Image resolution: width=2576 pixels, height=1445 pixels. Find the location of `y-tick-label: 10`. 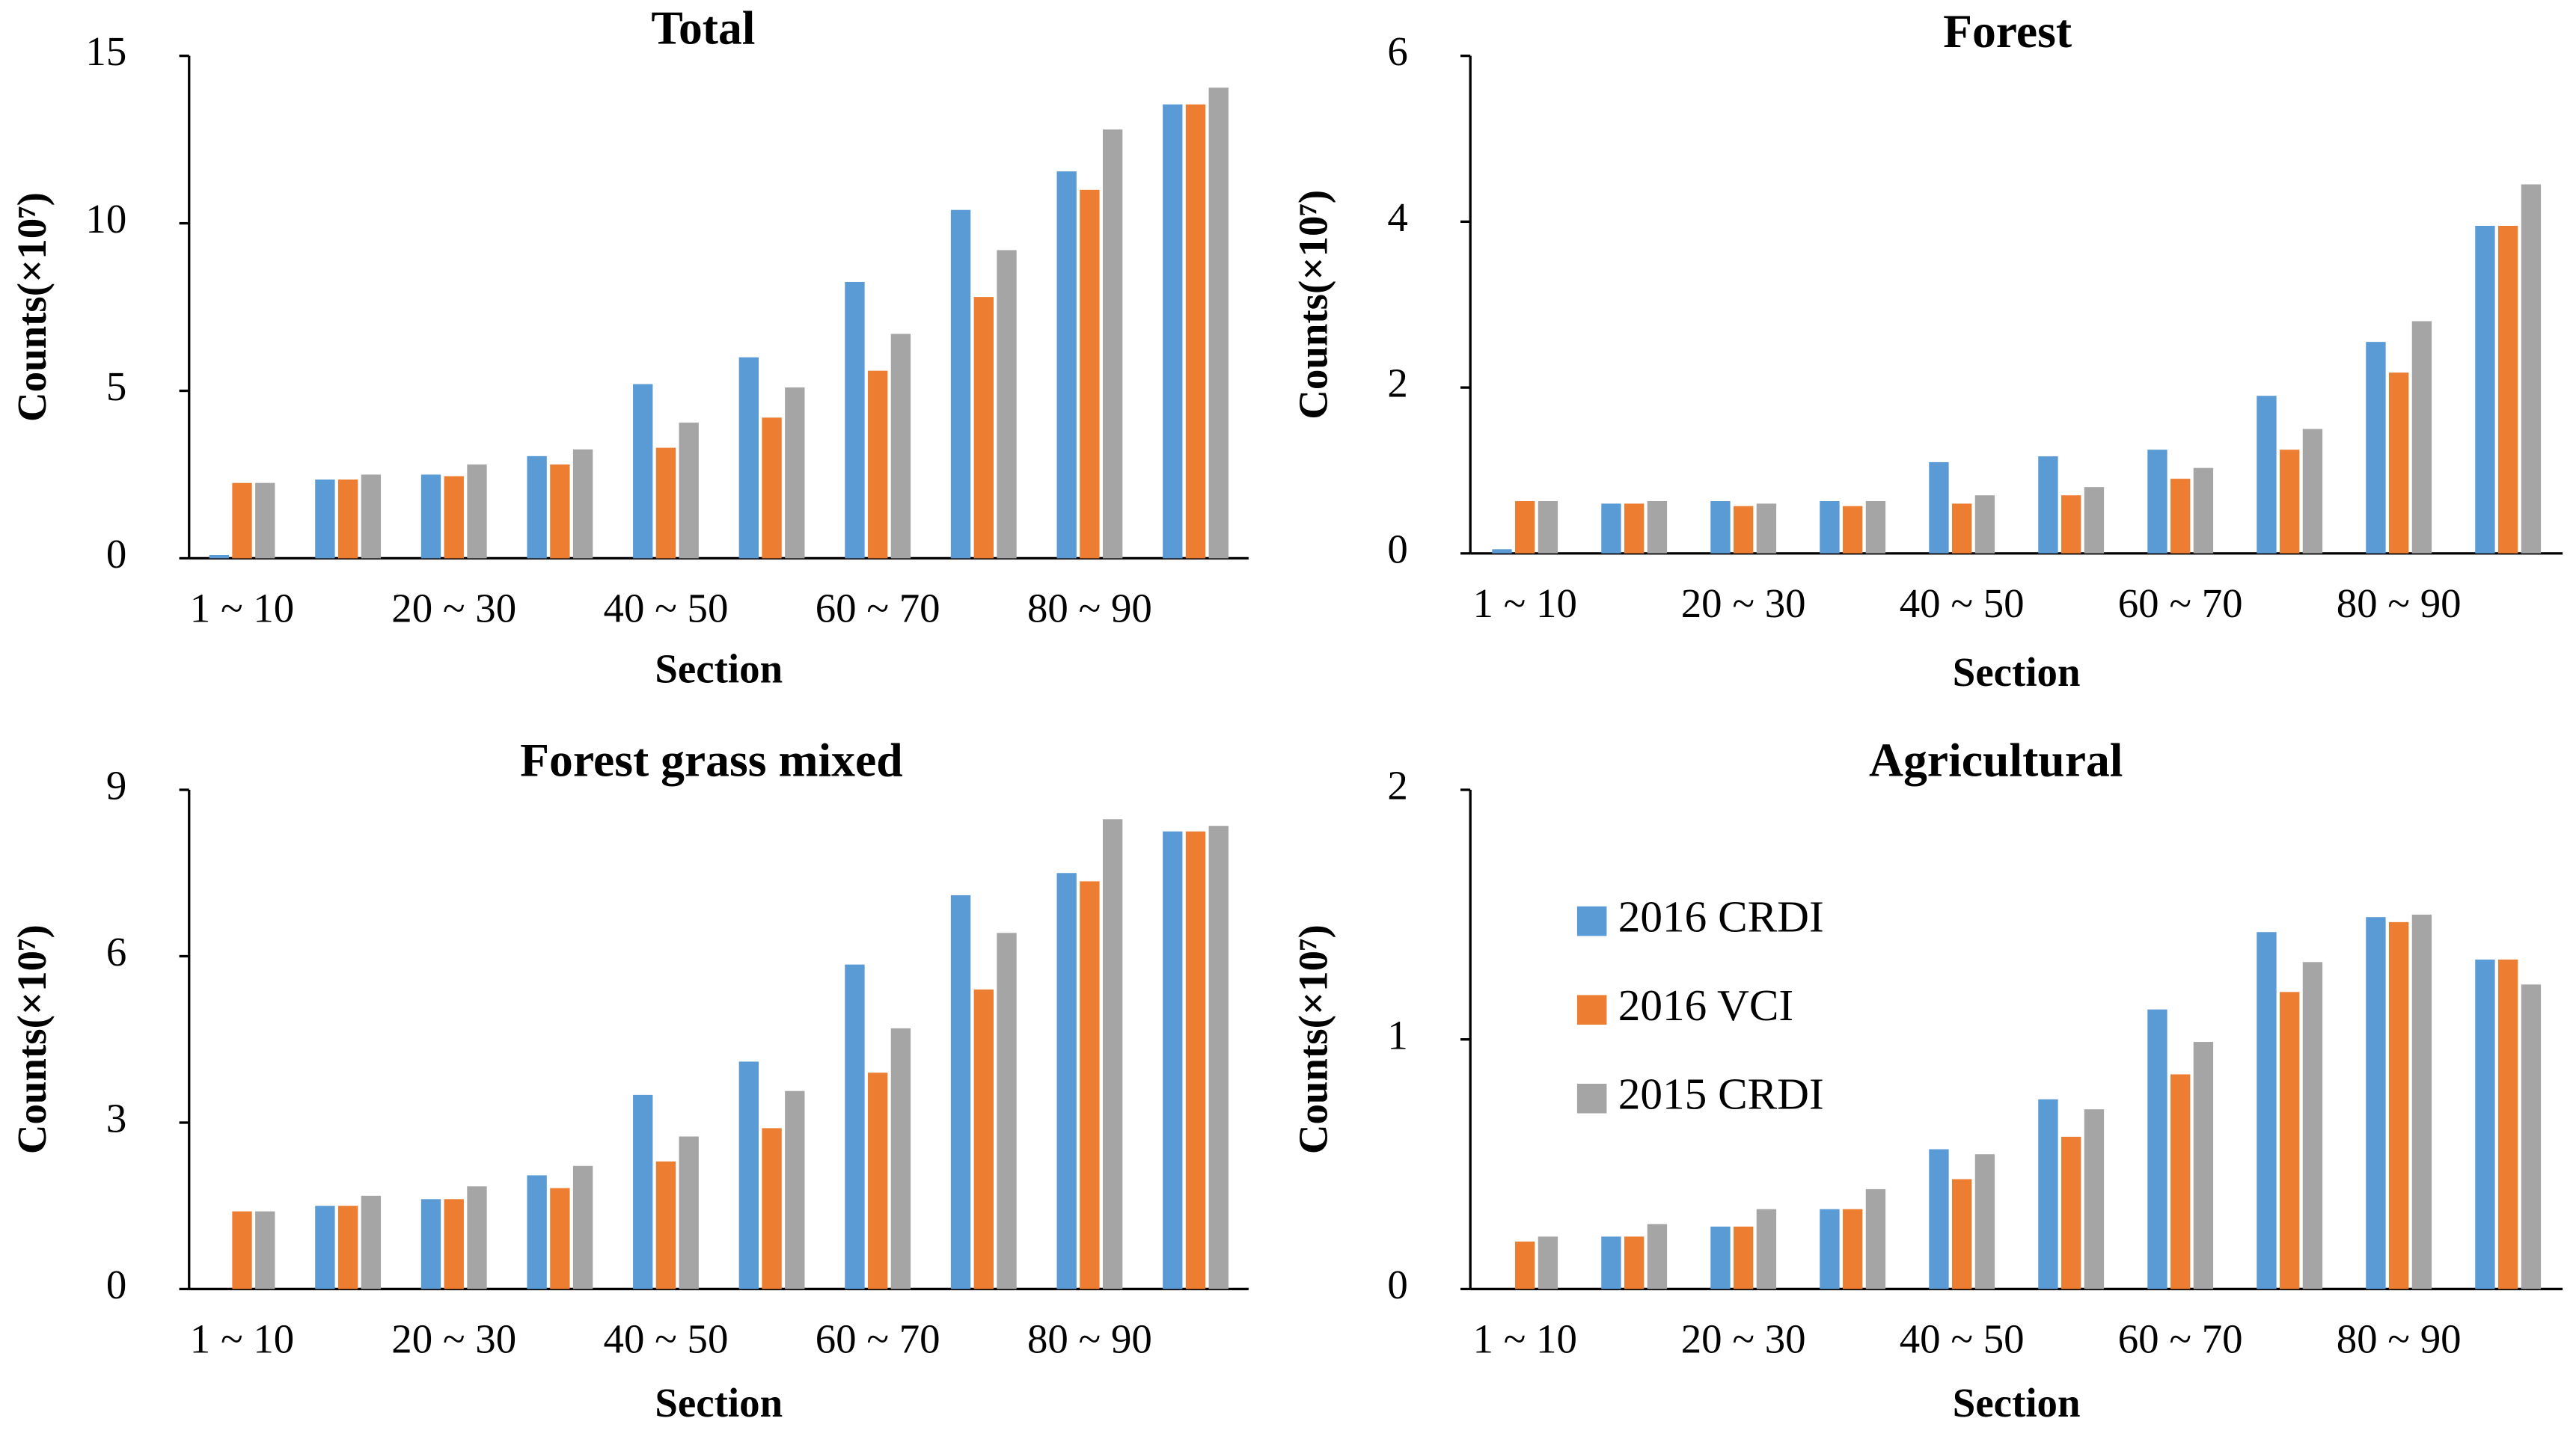

y-tick-label: 10 is located at coordinates (106, 219).